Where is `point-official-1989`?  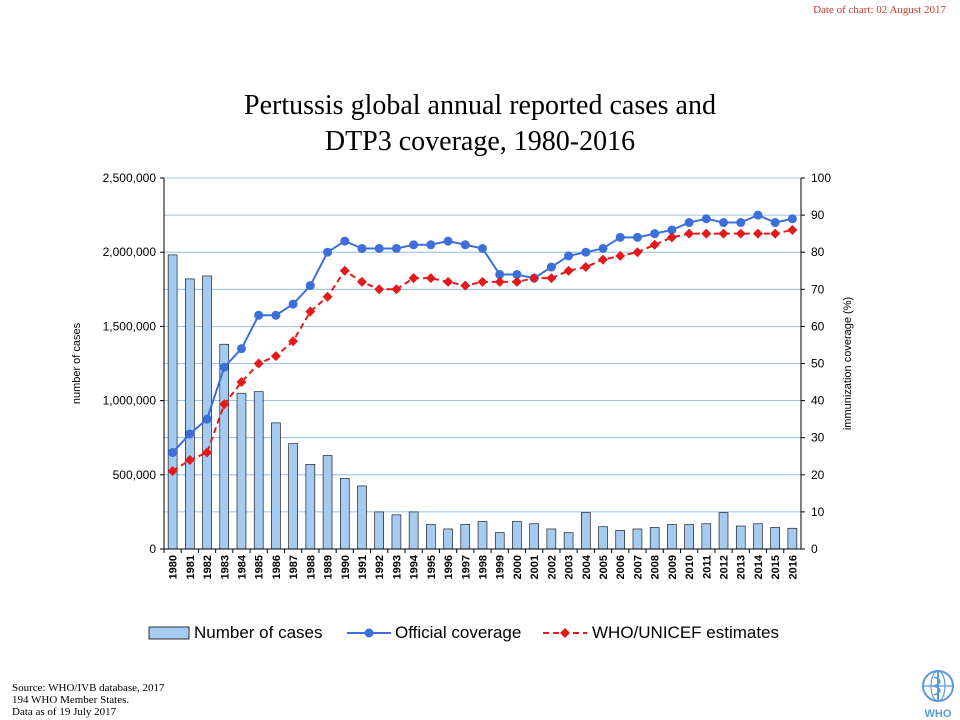
point-official-1989 is located at coordinates (328, 252).